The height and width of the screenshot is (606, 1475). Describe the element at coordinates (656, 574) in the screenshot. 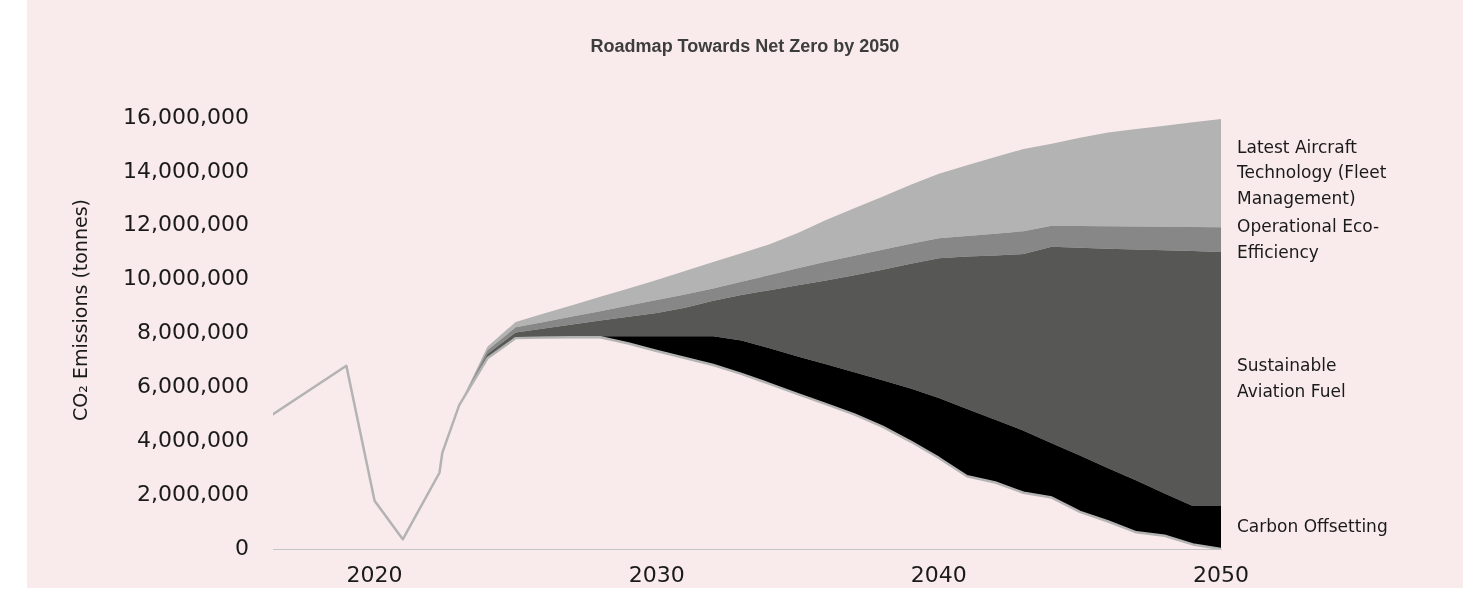

I see `x-tick-label: 2030` at that location.